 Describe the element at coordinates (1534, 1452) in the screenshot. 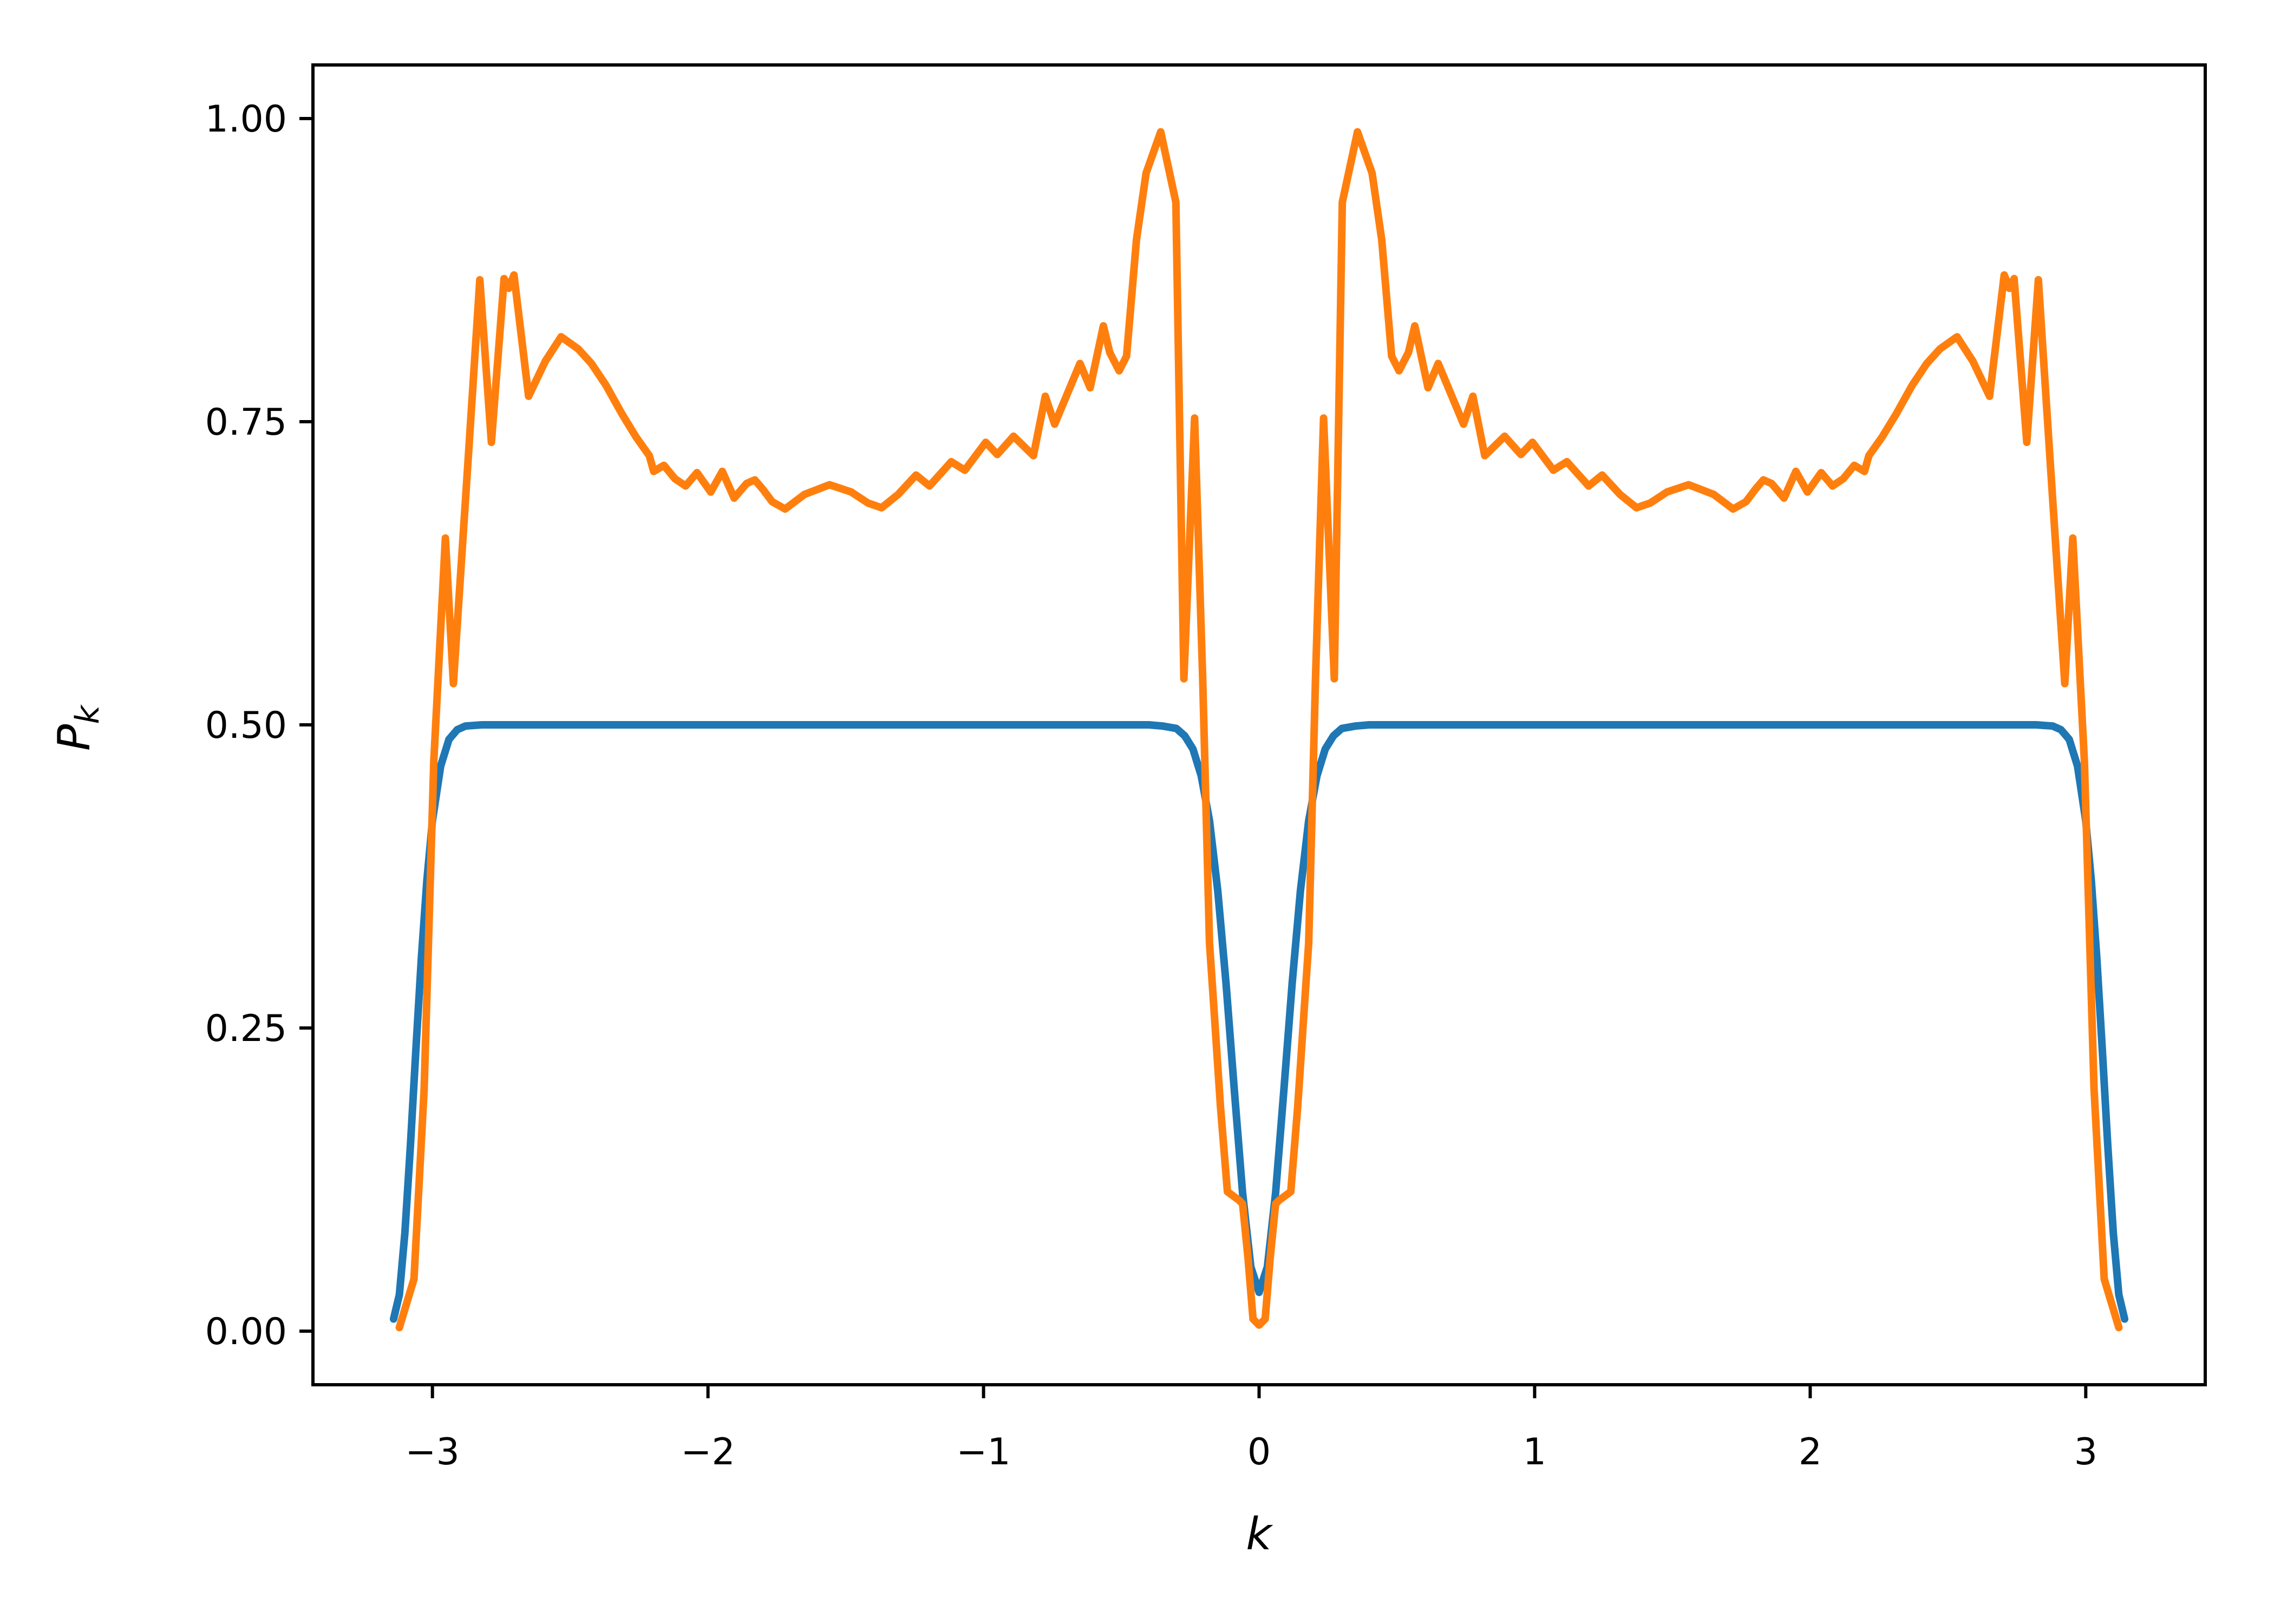

I see `x-tick-label: 1` at that location.